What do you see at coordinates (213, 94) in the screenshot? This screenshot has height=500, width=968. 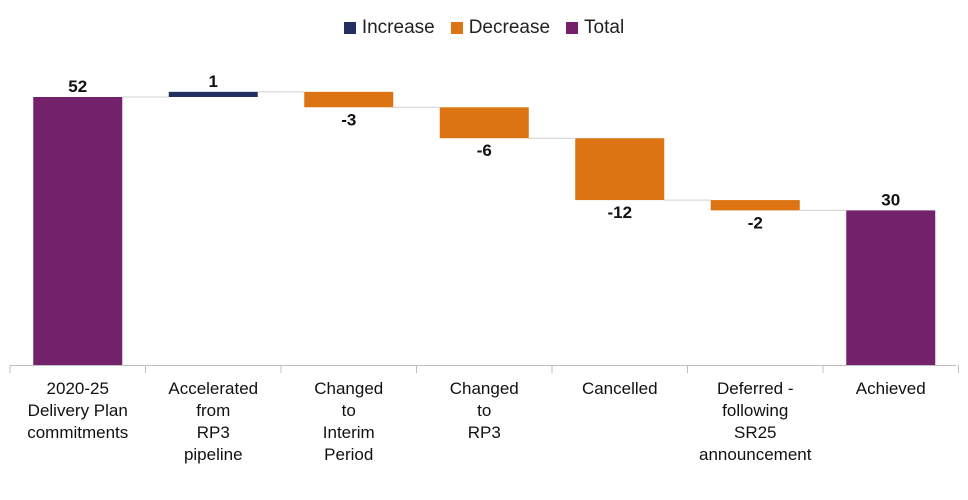 I see `bar-increase` at bounding box center [213, 94].